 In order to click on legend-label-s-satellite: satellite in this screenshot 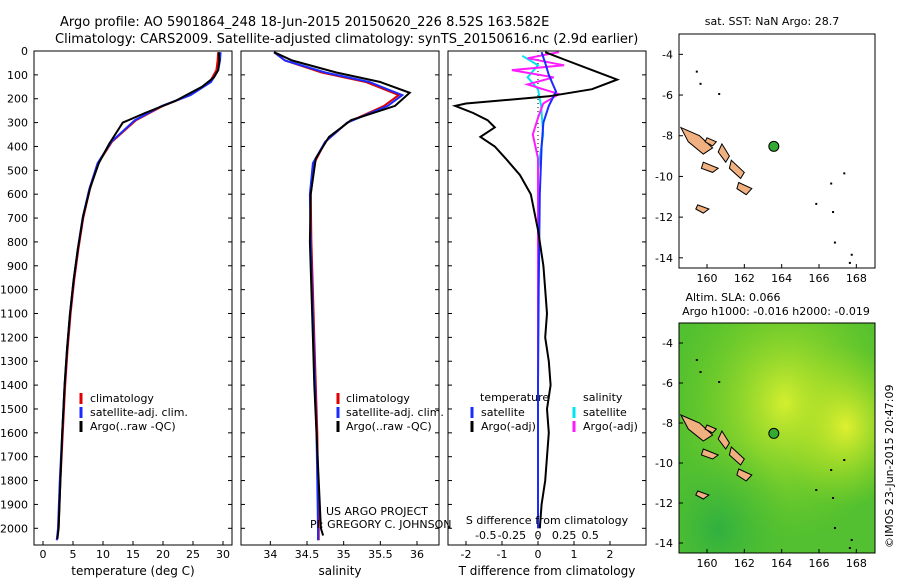, I will do `click(605, 412)`.